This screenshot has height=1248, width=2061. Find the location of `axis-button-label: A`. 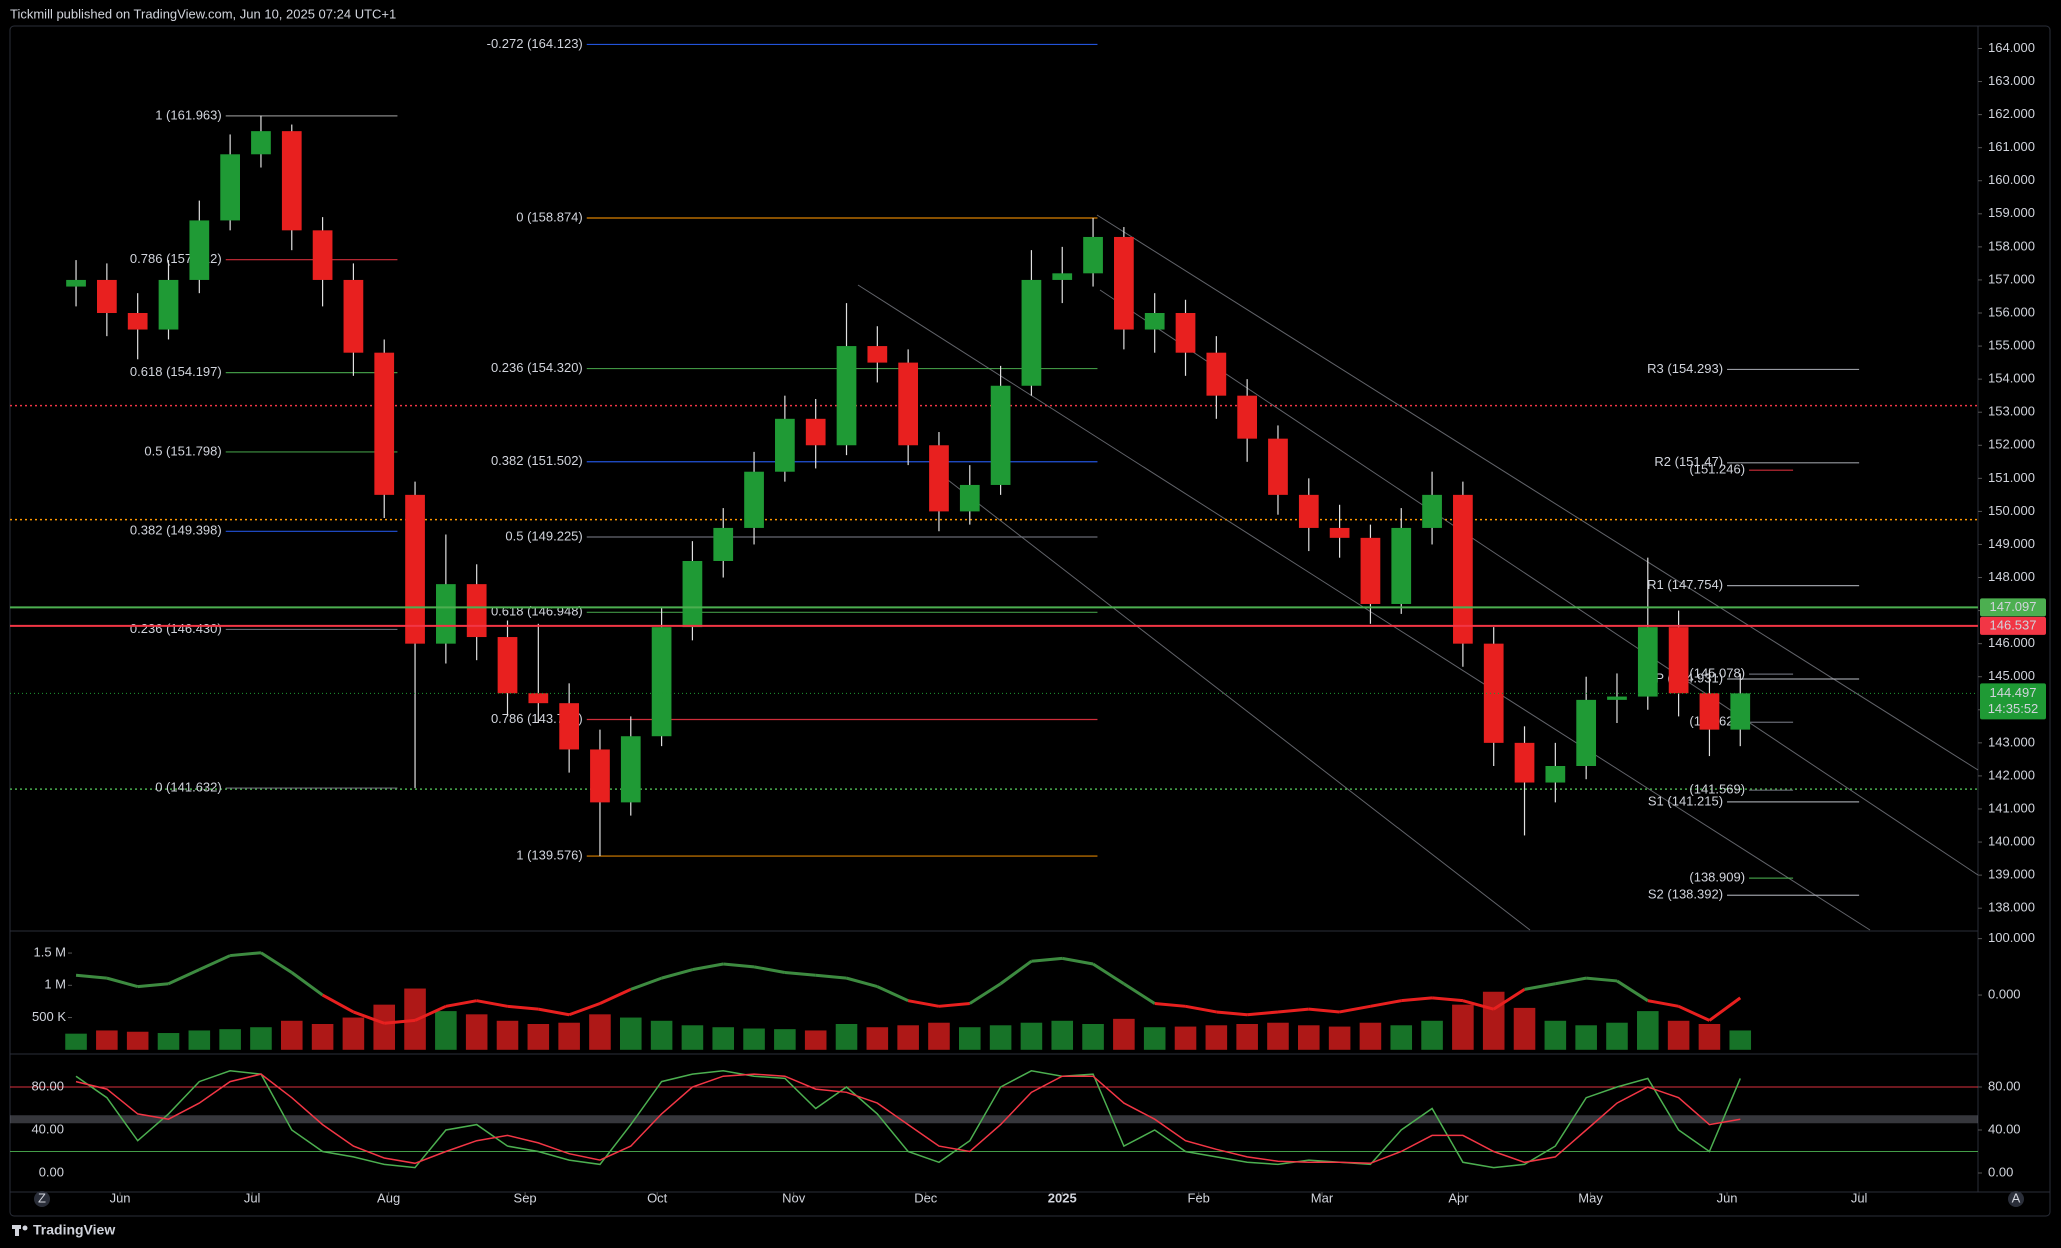

axis-button-label: A is located at coordinates (2016, 1197).